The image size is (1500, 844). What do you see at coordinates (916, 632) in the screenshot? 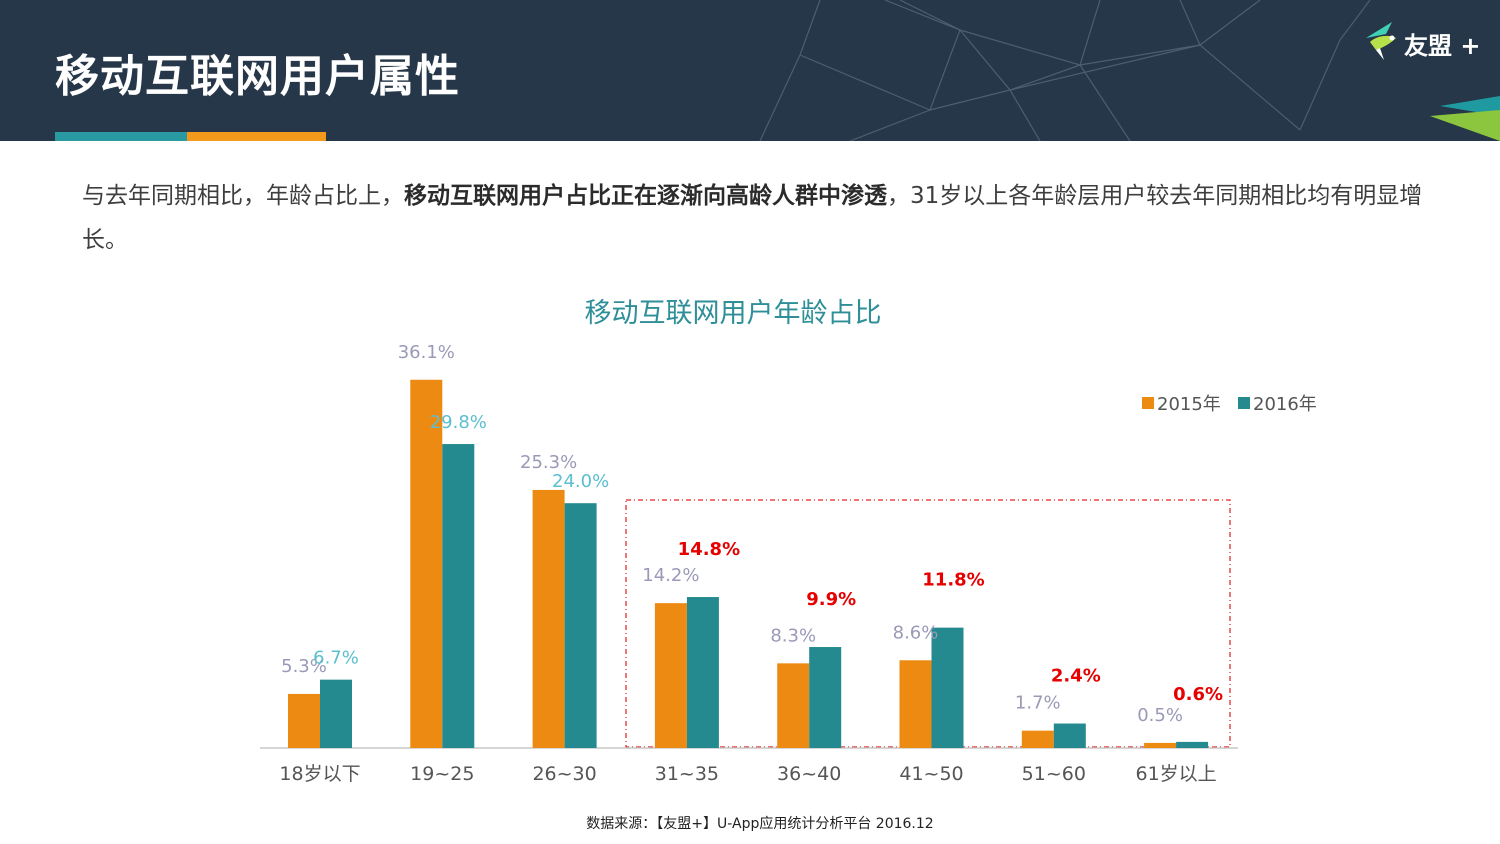
I see `data-label-2015-5: 8.6%` at bounding box center [916, 632].